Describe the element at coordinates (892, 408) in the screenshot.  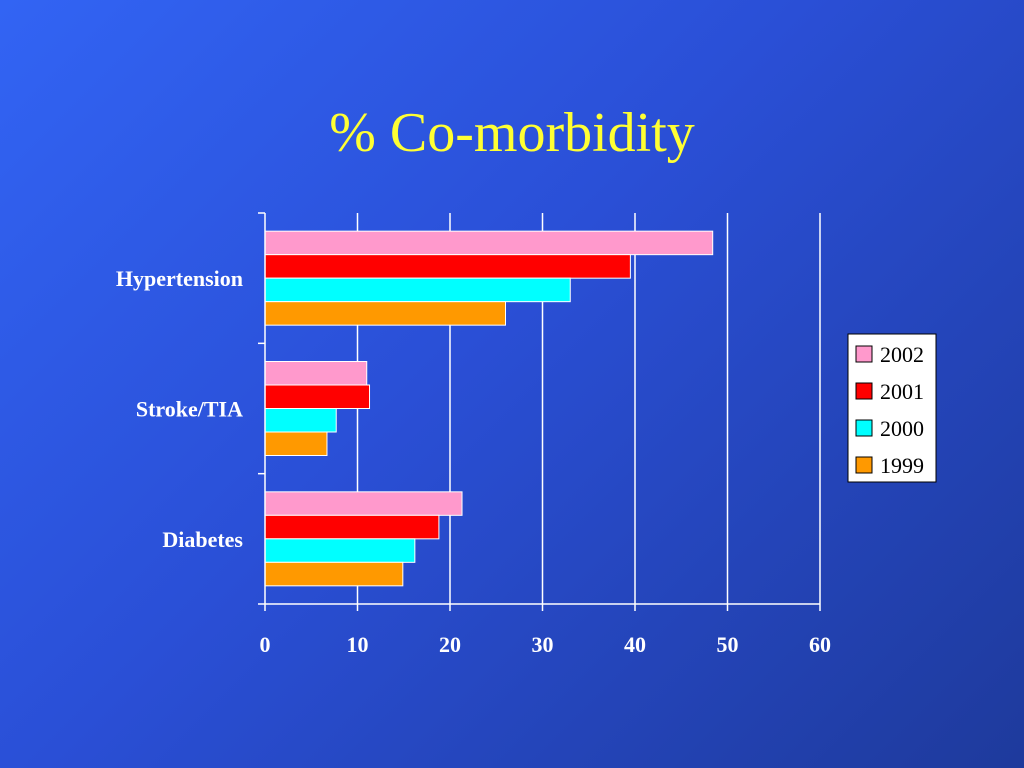
I see `legend: 2002 2001 2000 1999` at that location.